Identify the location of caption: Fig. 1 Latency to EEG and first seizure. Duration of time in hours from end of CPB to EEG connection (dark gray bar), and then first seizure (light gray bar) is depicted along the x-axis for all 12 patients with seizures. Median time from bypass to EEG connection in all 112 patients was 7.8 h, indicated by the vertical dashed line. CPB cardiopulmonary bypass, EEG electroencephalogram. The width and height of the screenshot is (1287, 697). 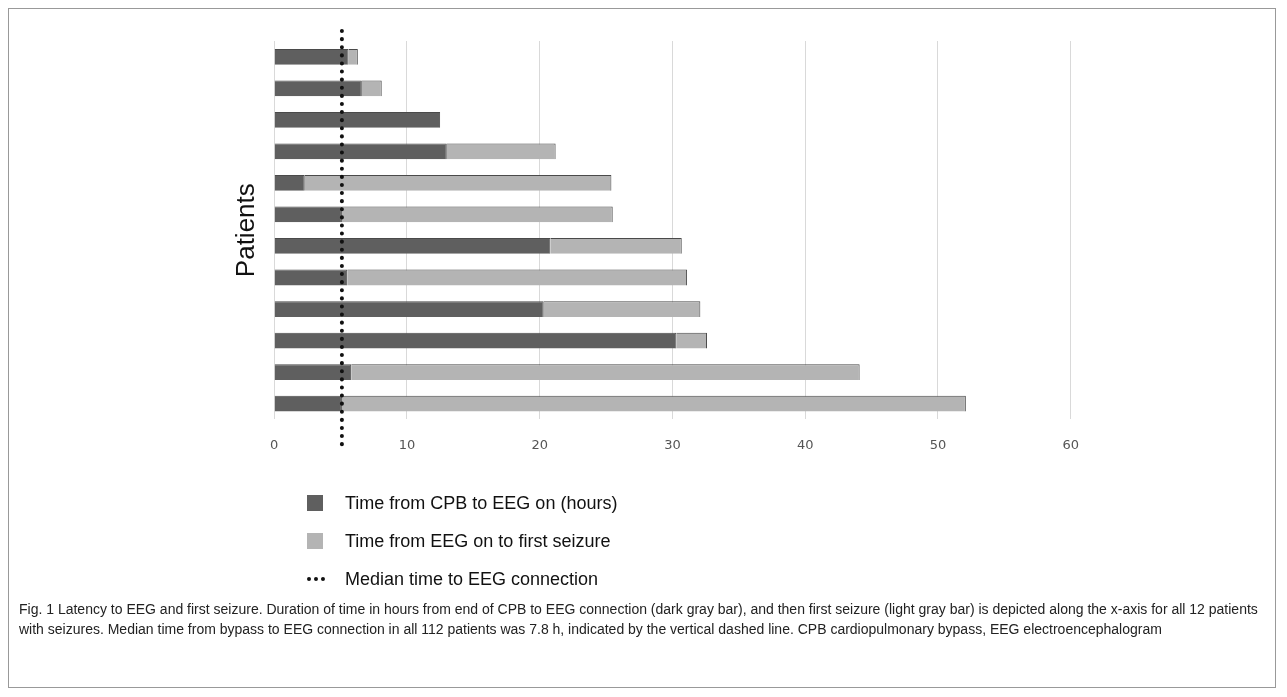
(639, 619).